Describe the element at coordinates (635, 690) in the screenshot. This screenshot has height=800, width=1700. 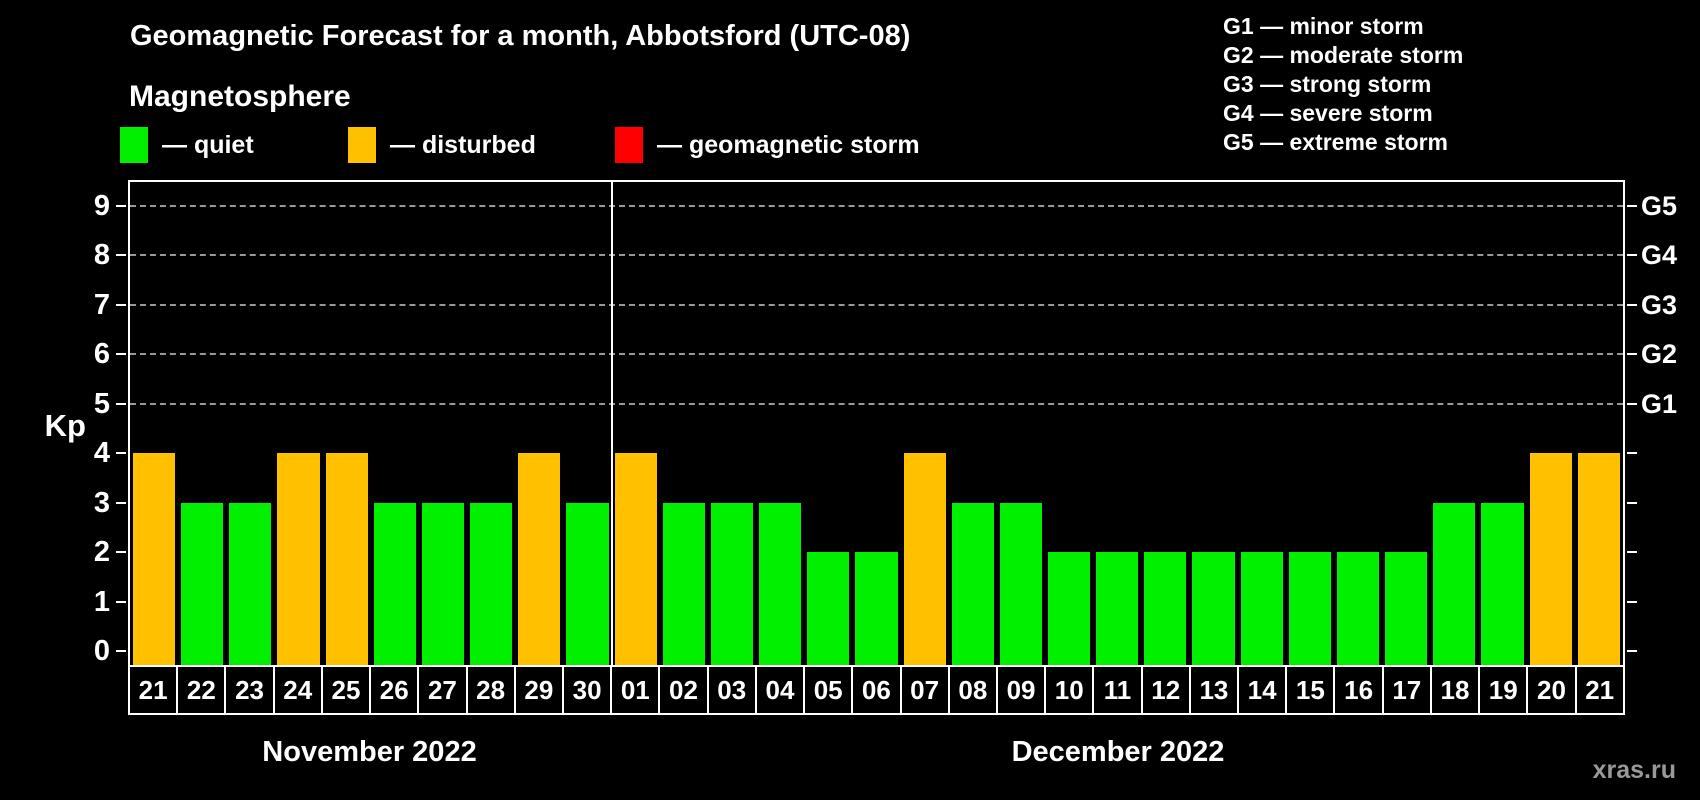
I see `date-cell: 01` at that location.